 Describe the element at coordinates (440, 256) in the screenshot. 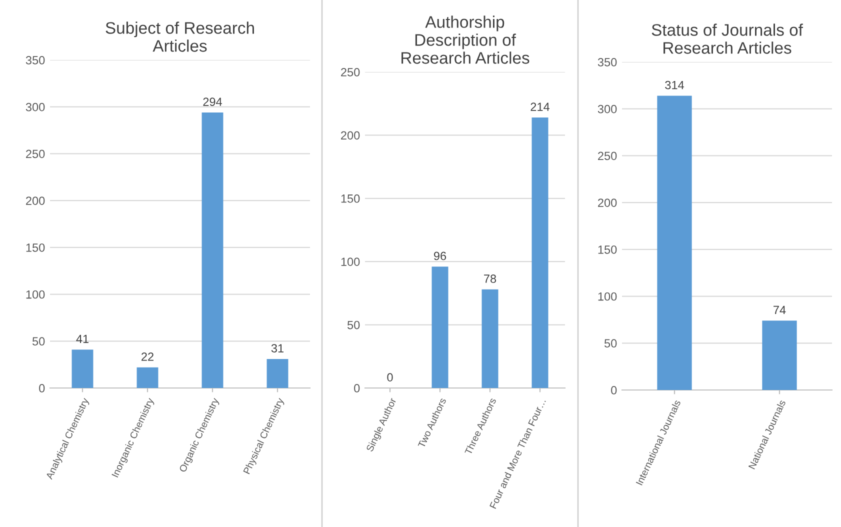

I see `data-label: 96` at that location.